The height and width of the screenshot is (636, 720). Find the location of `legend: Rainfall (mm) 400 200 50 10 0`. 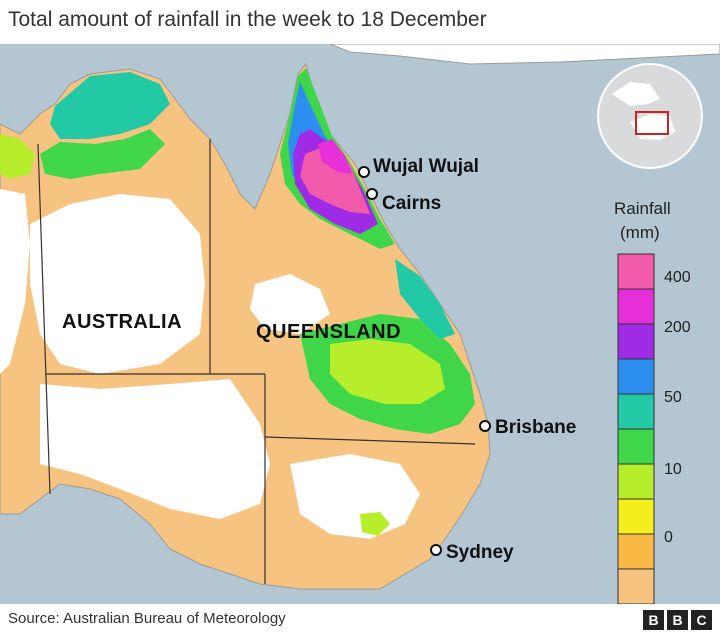

legend: Rainfall (mm) 400 200 50 10 0 is located at coordinates (652, 401).